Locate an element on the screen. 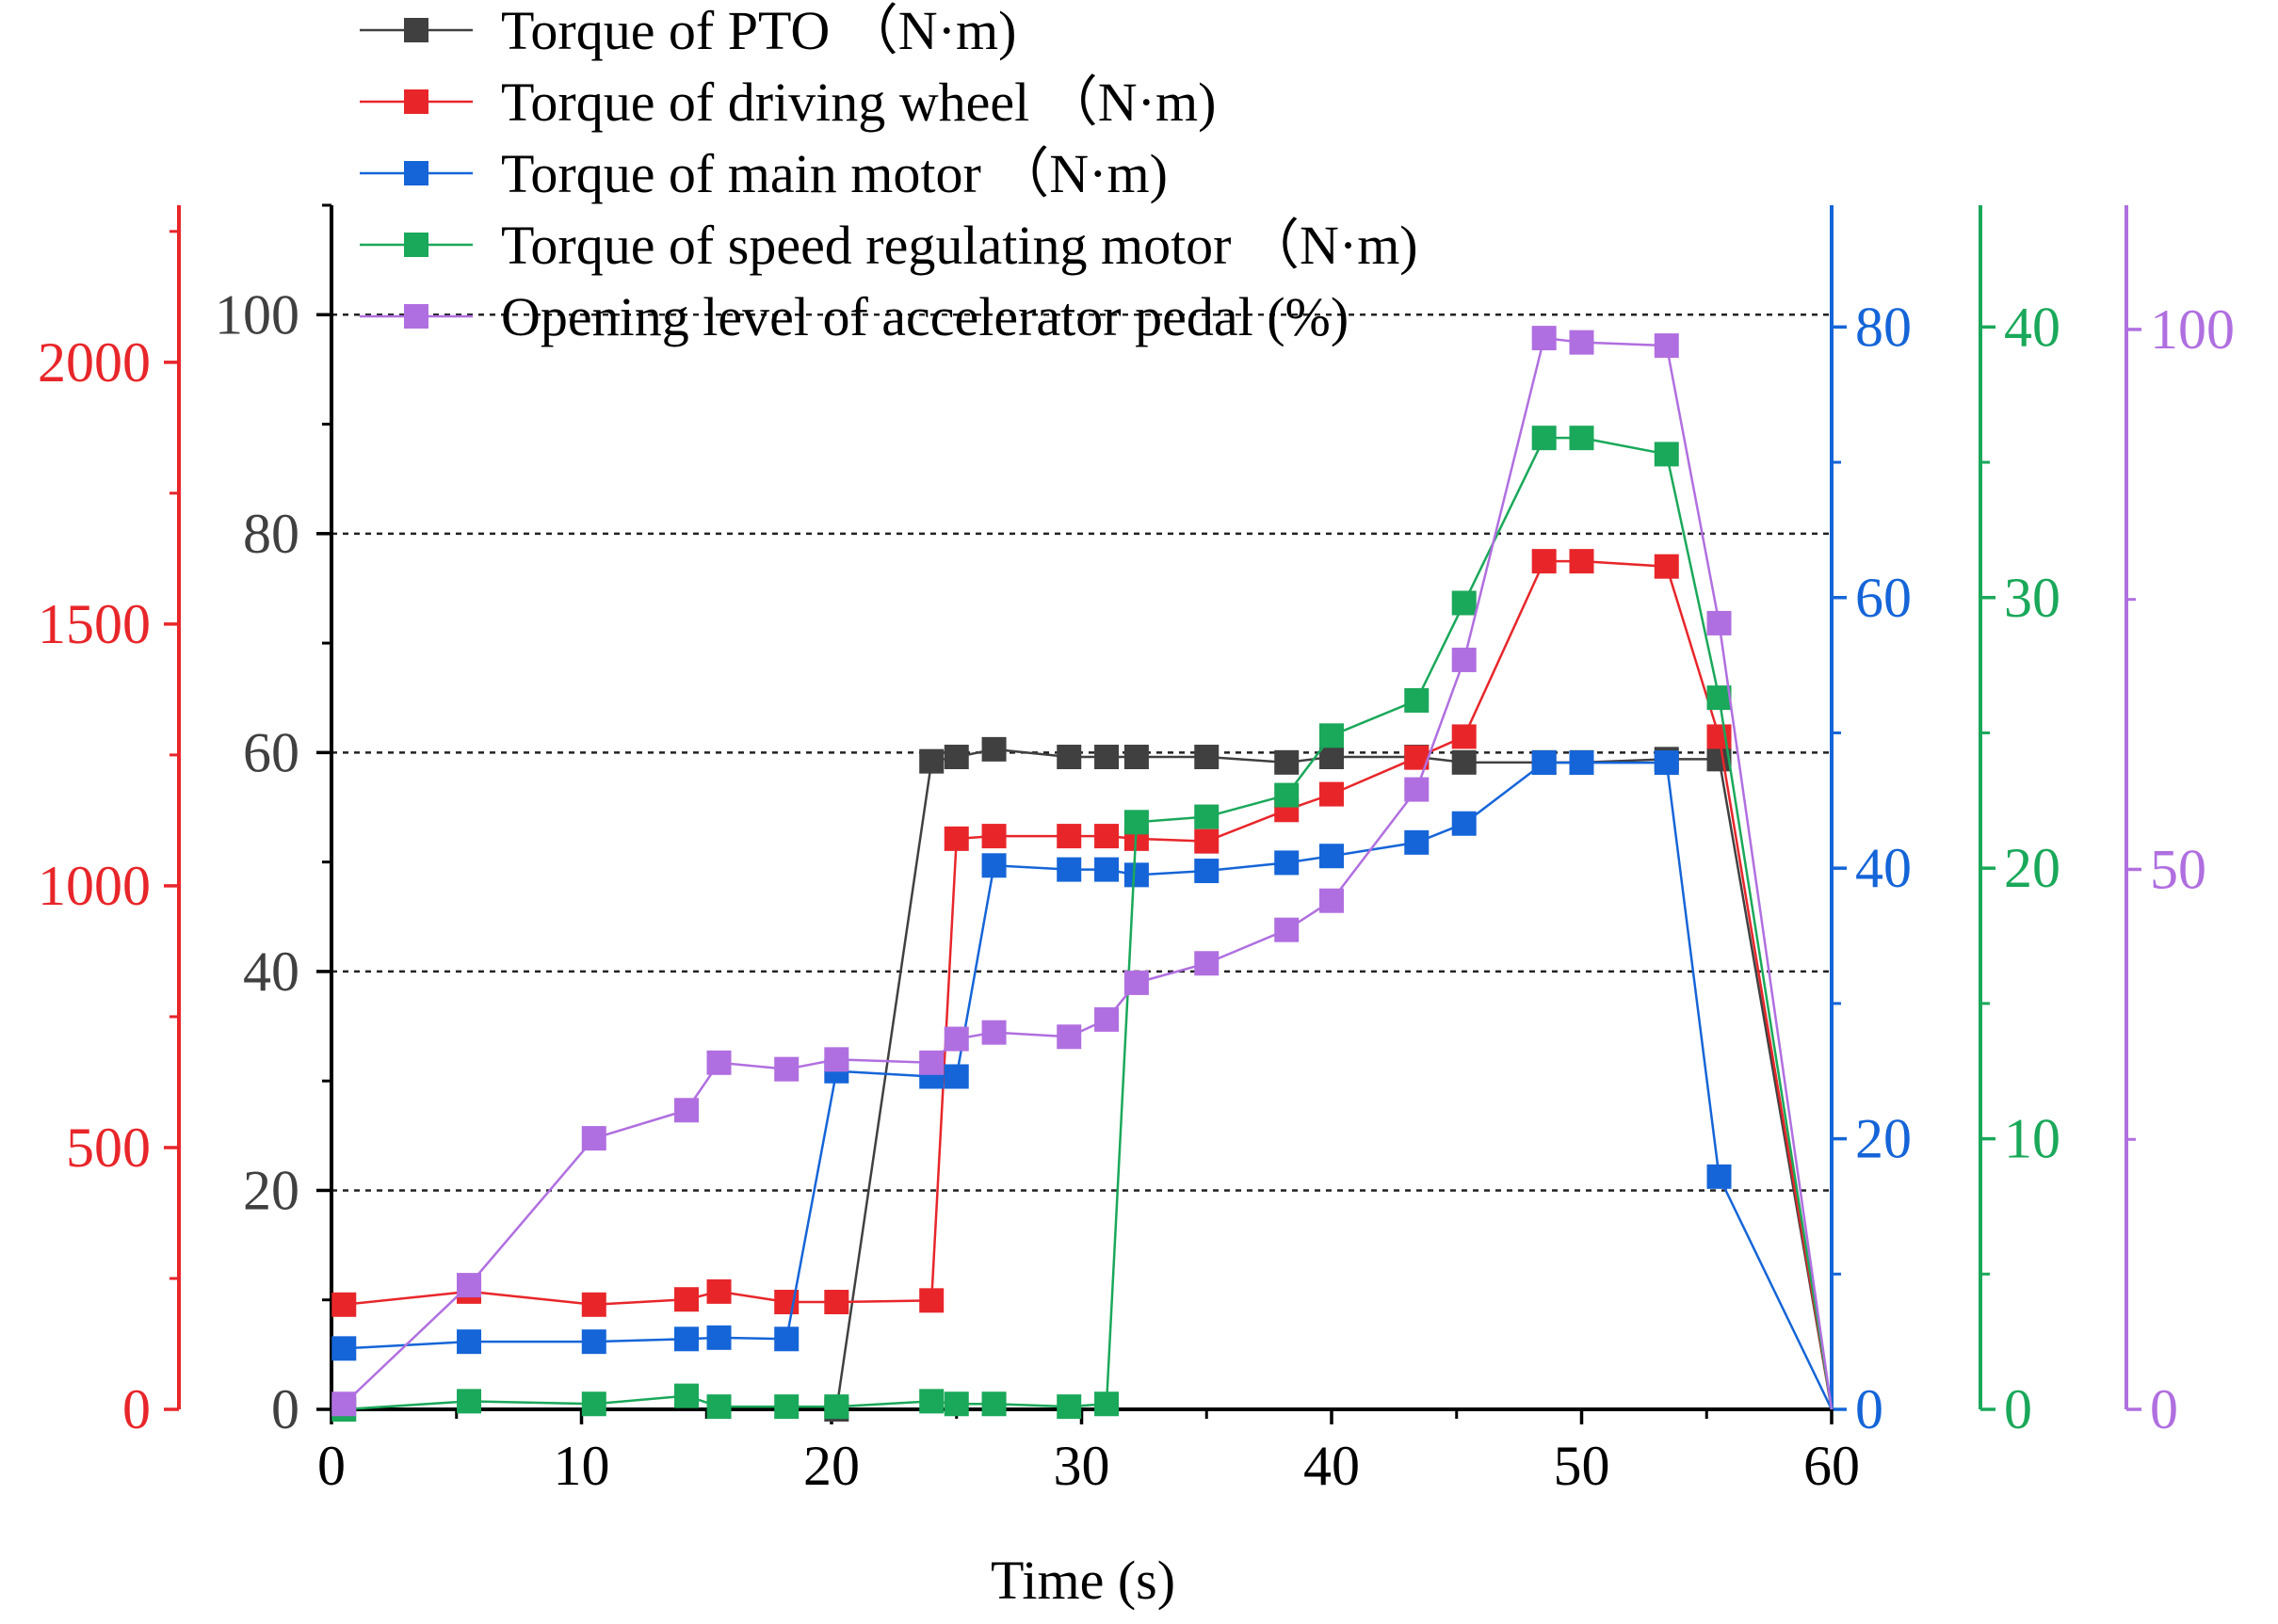 This screenshot has width=2278, height=1624. legend-item: Opening level of accelerator pedal (%) is located at coordinates (854, 316).